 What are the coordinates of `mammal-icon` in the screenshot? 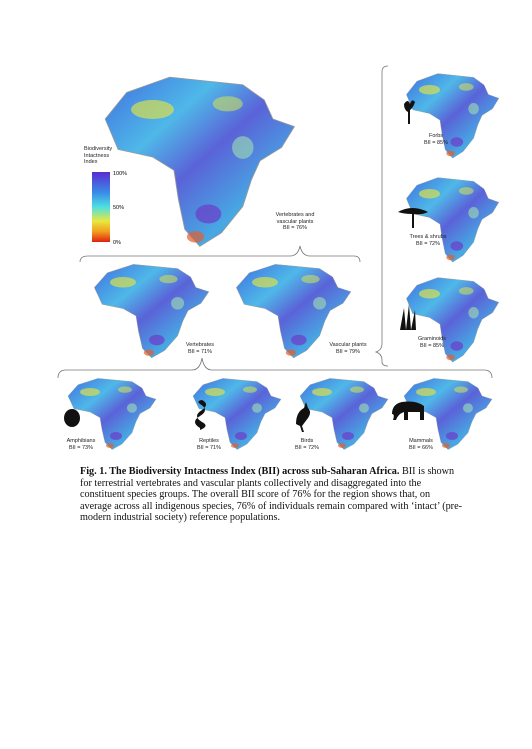 It's located at (408, 410).